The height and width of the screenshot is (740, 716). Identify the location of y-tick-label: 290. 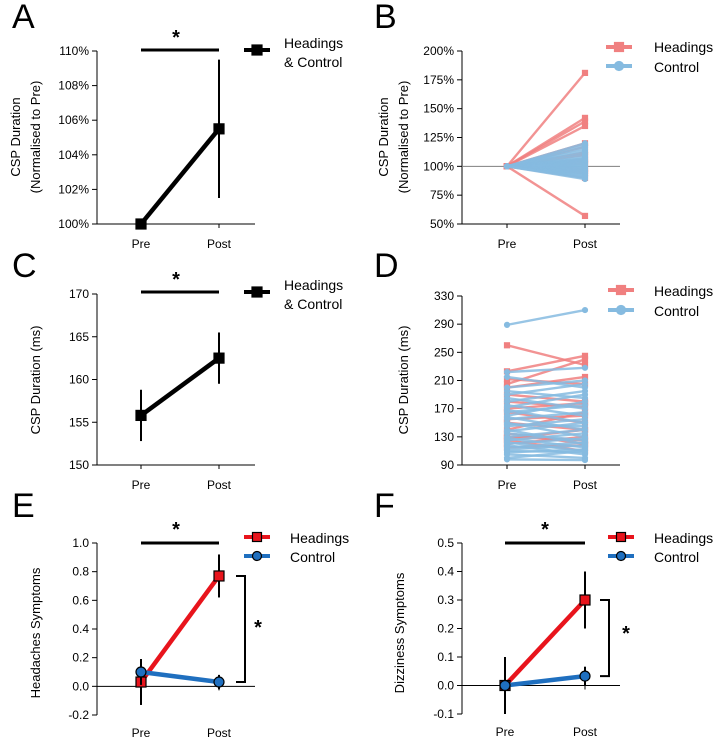
(444, 324).